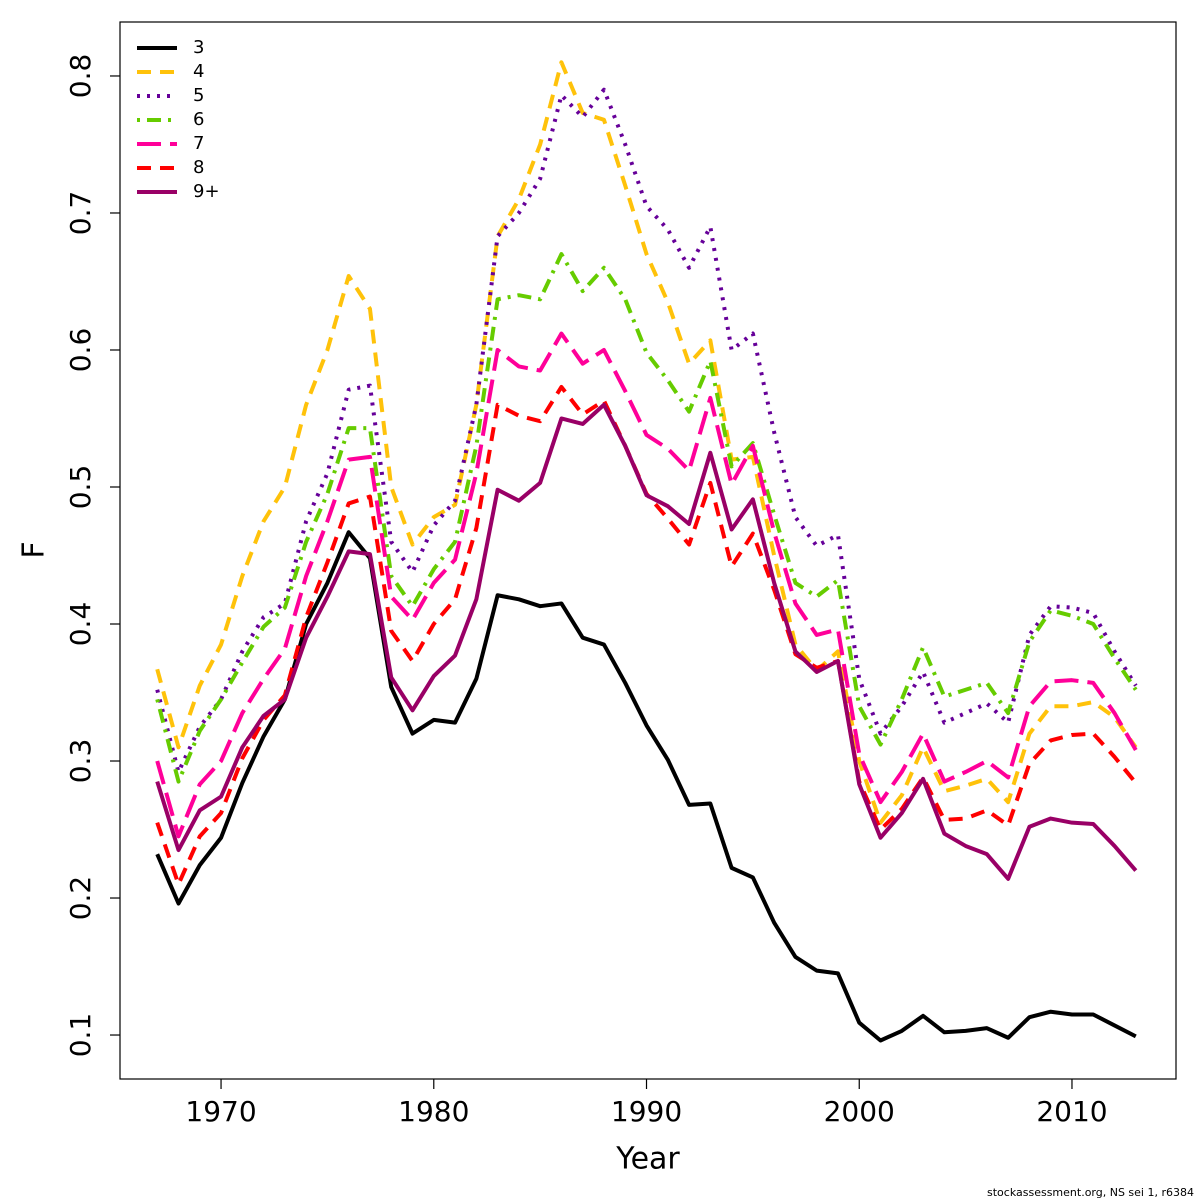 The height and width of the screenshot is (1200, 1200). I want to click on y-tick-label: 0.5, so click(80, 487).